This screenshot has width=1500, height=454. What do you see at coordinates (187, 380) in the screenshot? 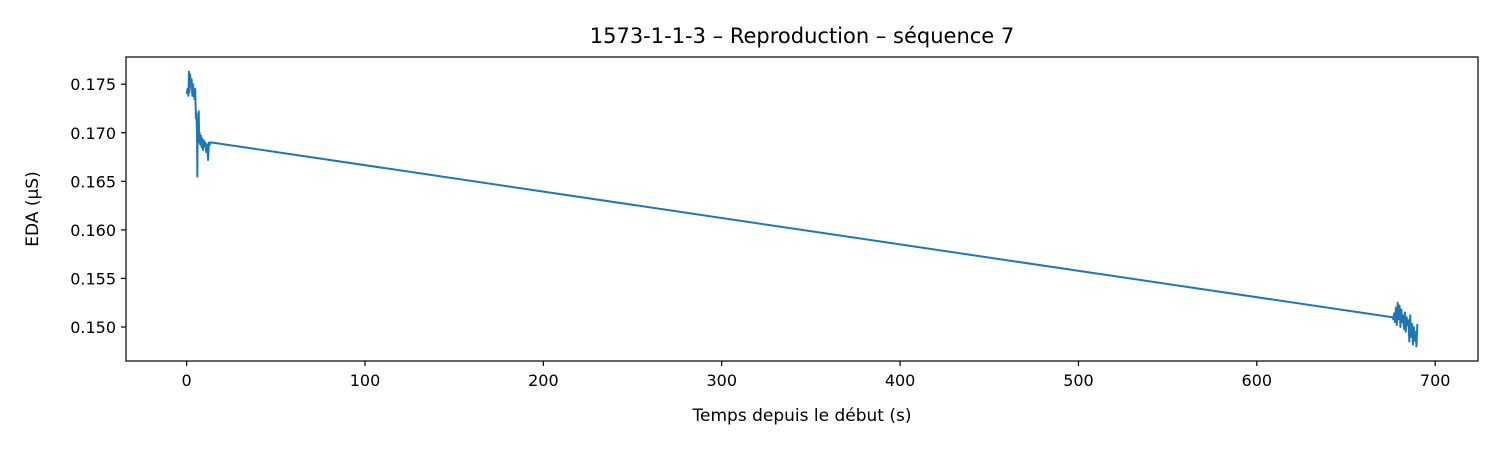
I see `x-tick-label: 0` at bounding box center [187, 380].